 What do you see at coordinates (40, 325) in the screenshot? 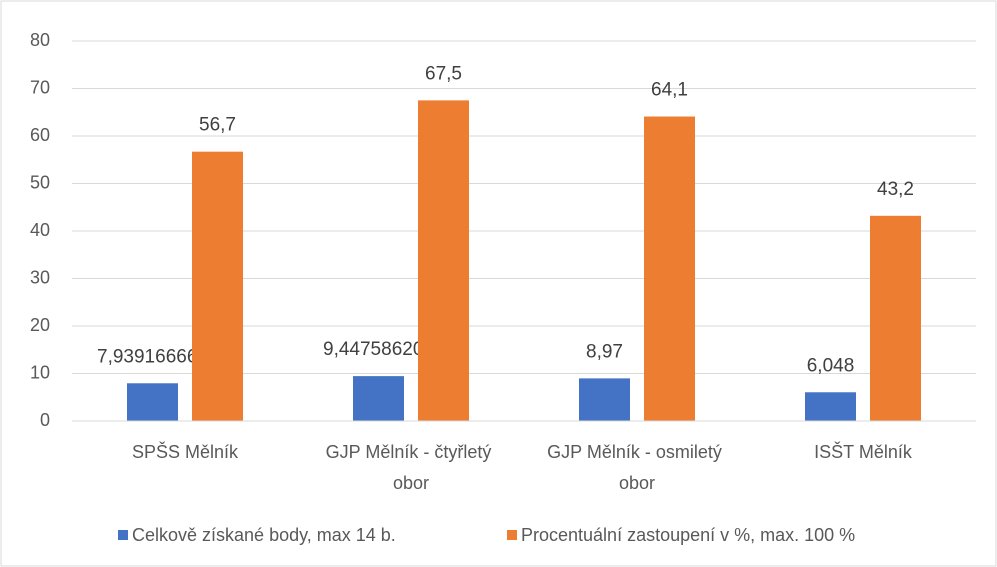
I see `y-tick-label: 20` at bounding box center [40, 325].